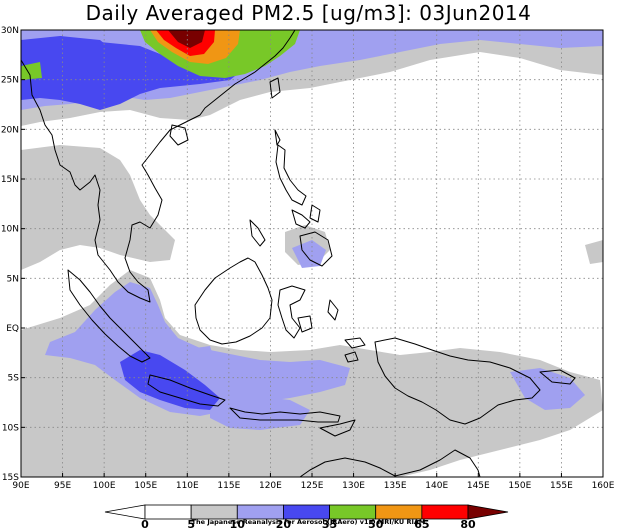 This screenshot has width=617, height=529. I want to click on lat-tick-label: 30N, so click(10, 31).